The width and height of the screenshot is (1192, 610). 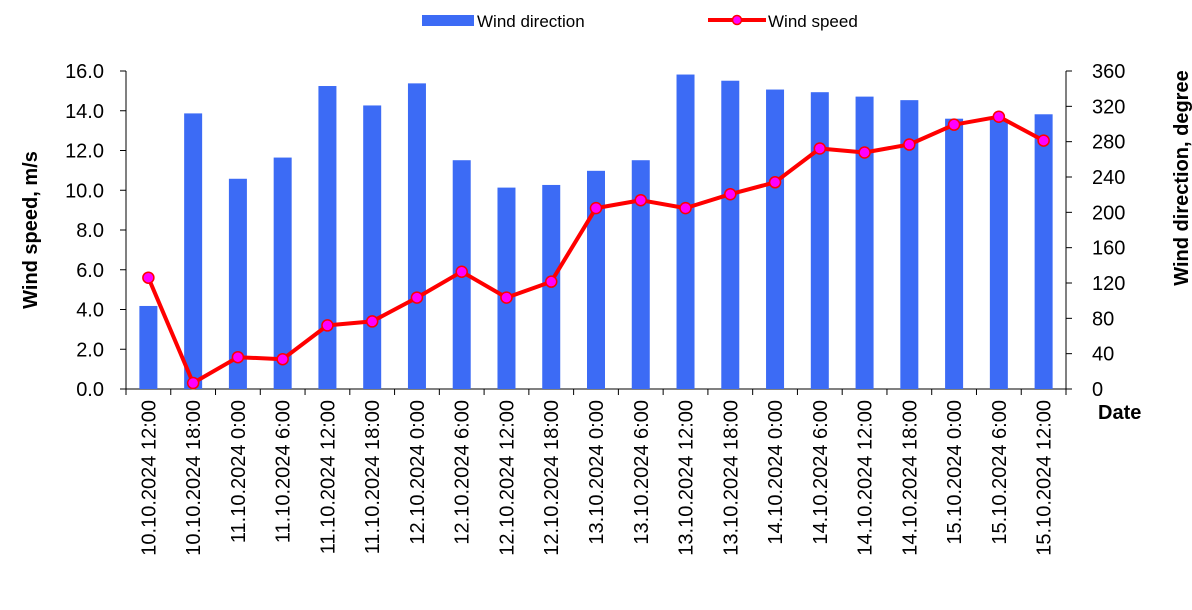 I want to click on x-tick-label: 15.10.2024 0:00, so click(x=955, y=472).